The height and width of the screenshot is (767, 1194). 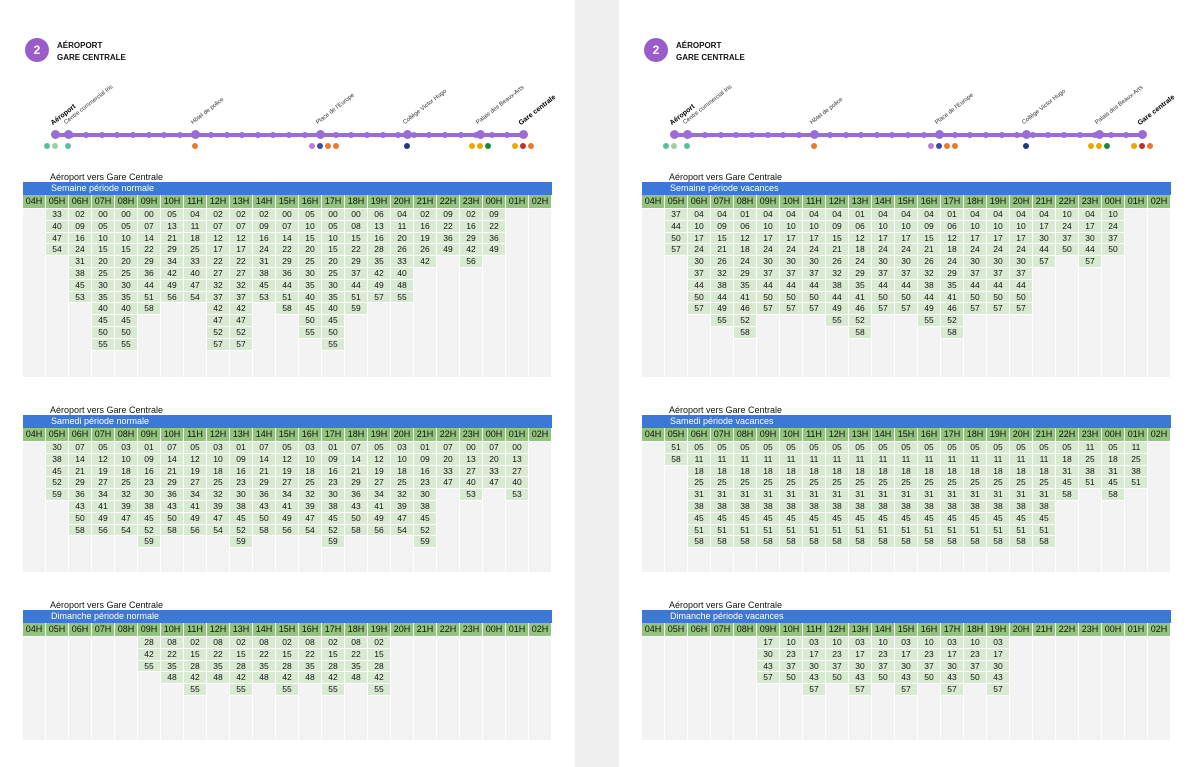 What do you see at coordinates (407, 134) in the screenshot?
I see `stop-dot` at bounding box center [407, 134].